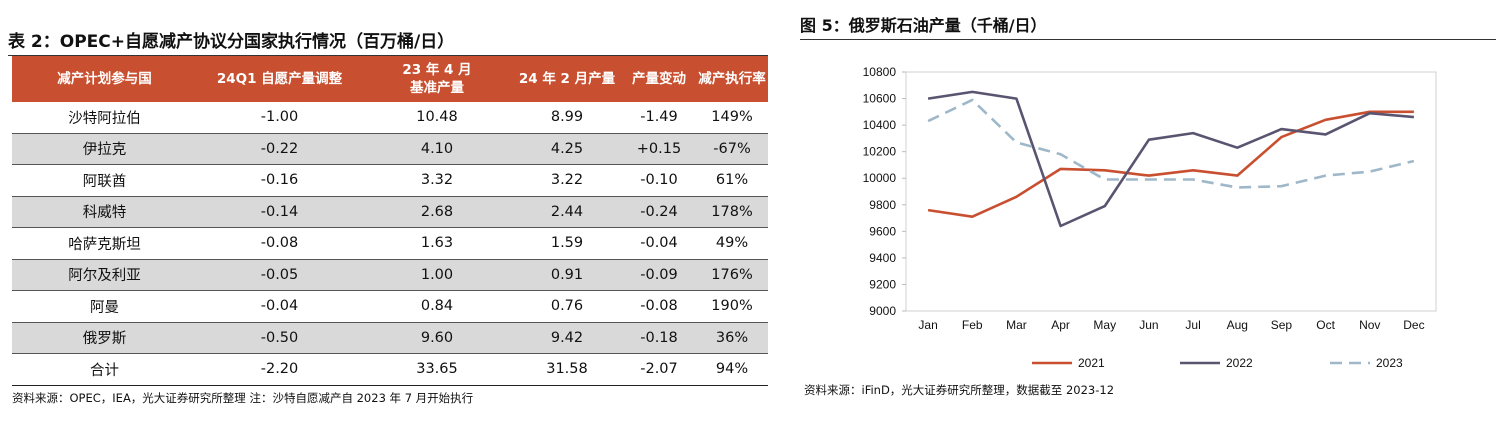  I want to click on table-header-line: 减产计划参与国, so click(104, 79).